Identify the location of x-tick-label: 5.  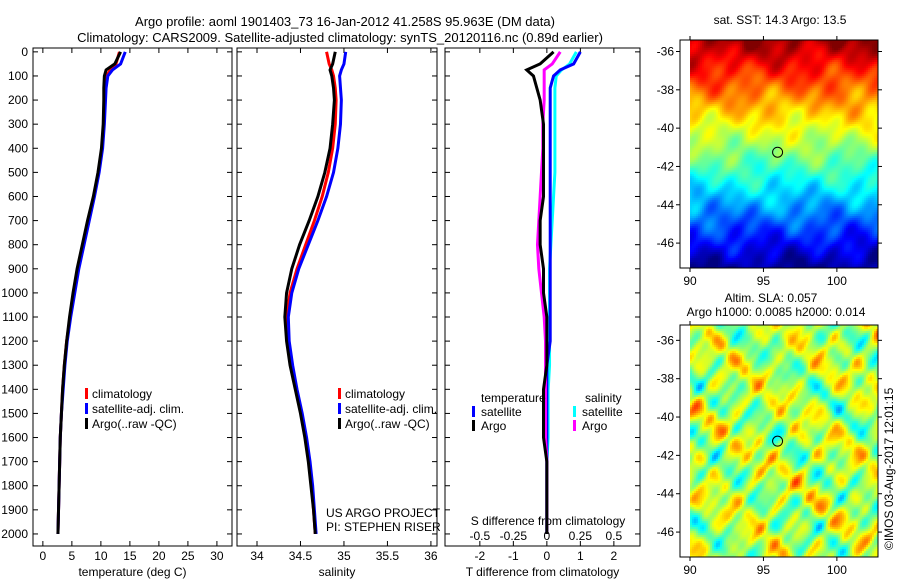
(72, 556).